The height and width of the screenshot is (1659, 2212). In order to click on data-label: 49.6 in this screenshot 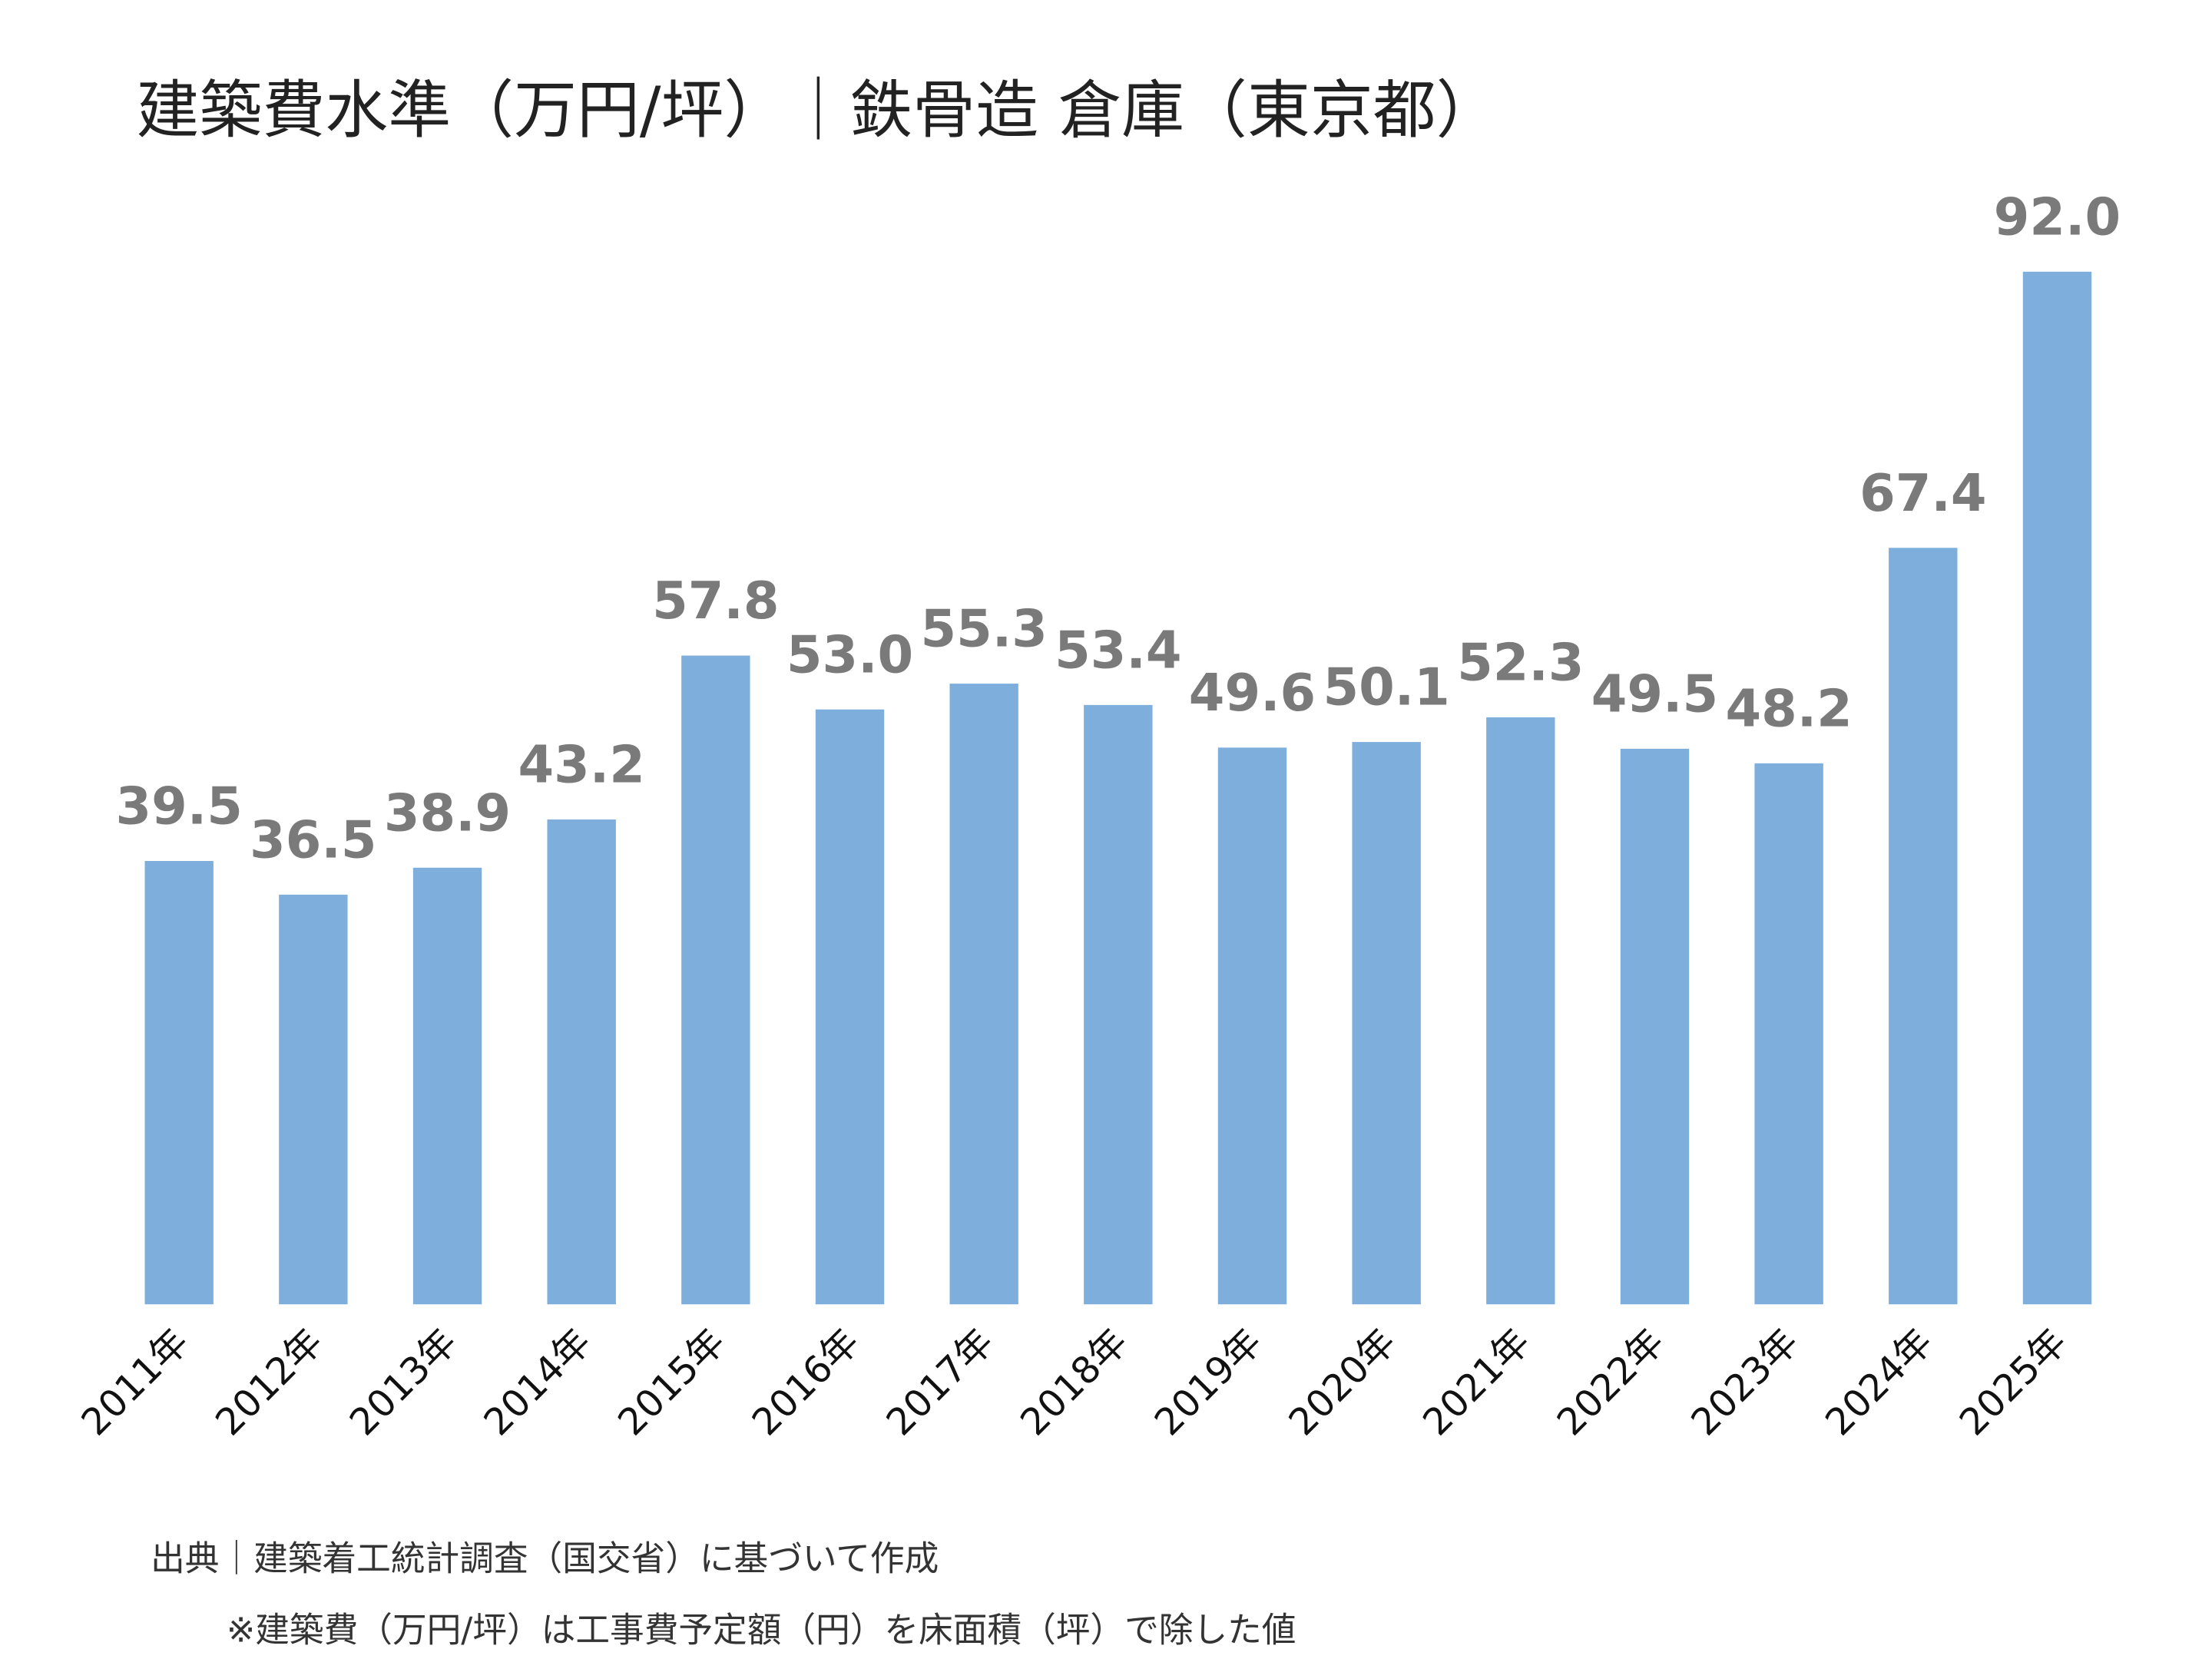, I will do `click(1252, 693)`.